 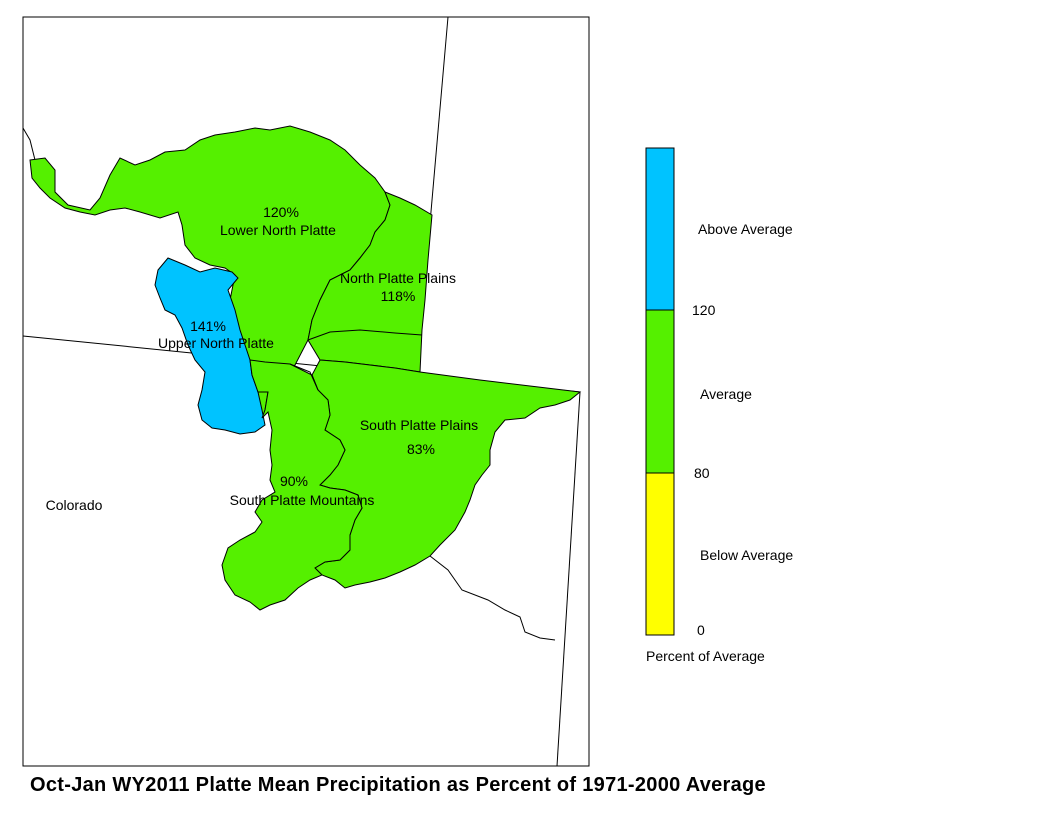 I want to click on basin-percent-upper-north-platte: 141%, so click(x=208, y=326).